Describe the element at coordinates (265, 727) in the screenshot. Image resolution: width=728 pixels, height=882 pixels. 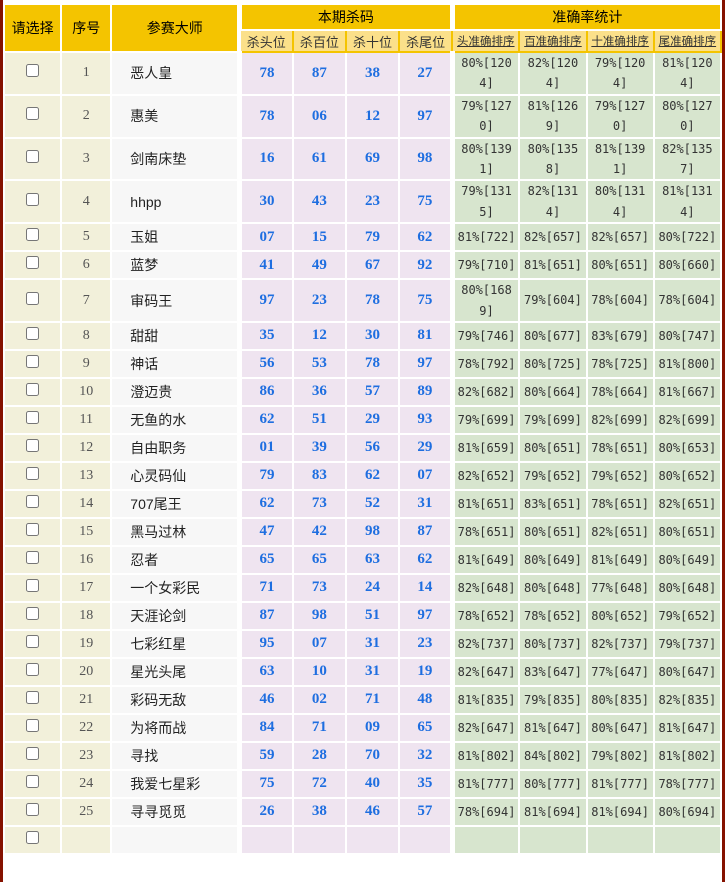
I see `kill-head-value: 84` at that location.